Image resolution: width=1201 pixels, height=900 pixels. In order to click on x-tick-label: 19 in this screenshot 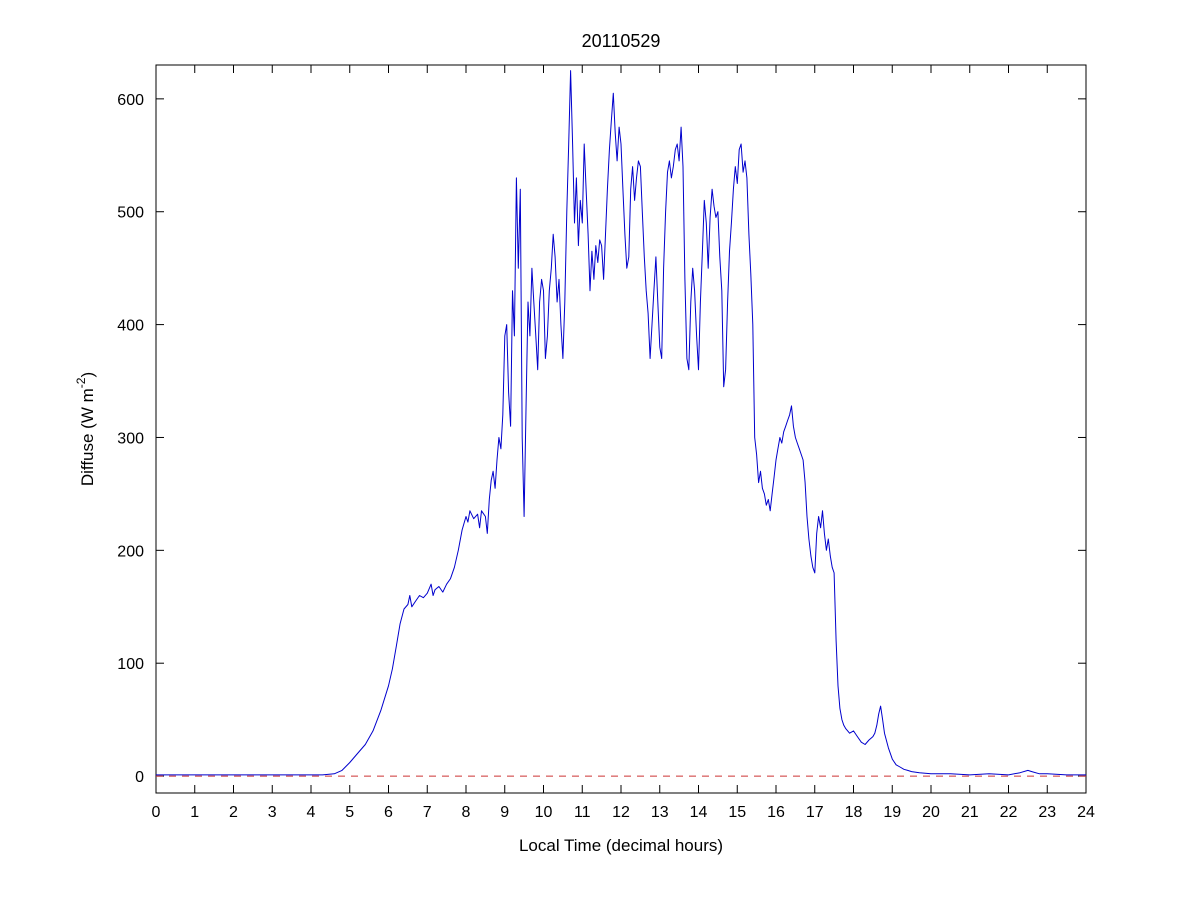, I will do `click(892, 812)`.